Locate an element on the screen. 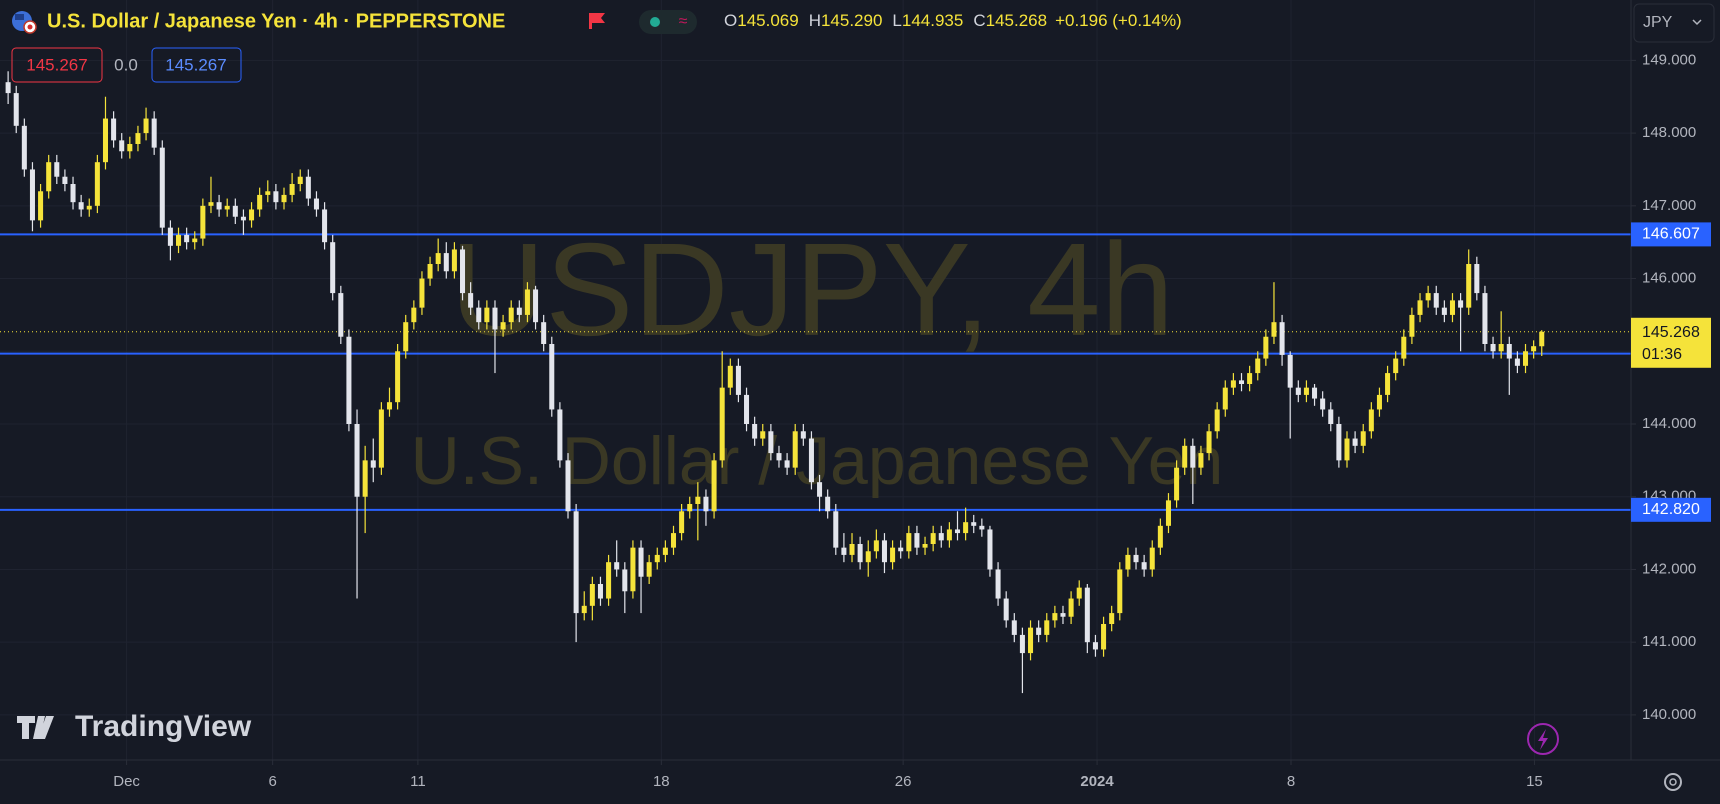 Image resolution: width=1720 pixels, height=804 pixels. ohlc-value: 145.268 is located at coordinates (1016, 20).